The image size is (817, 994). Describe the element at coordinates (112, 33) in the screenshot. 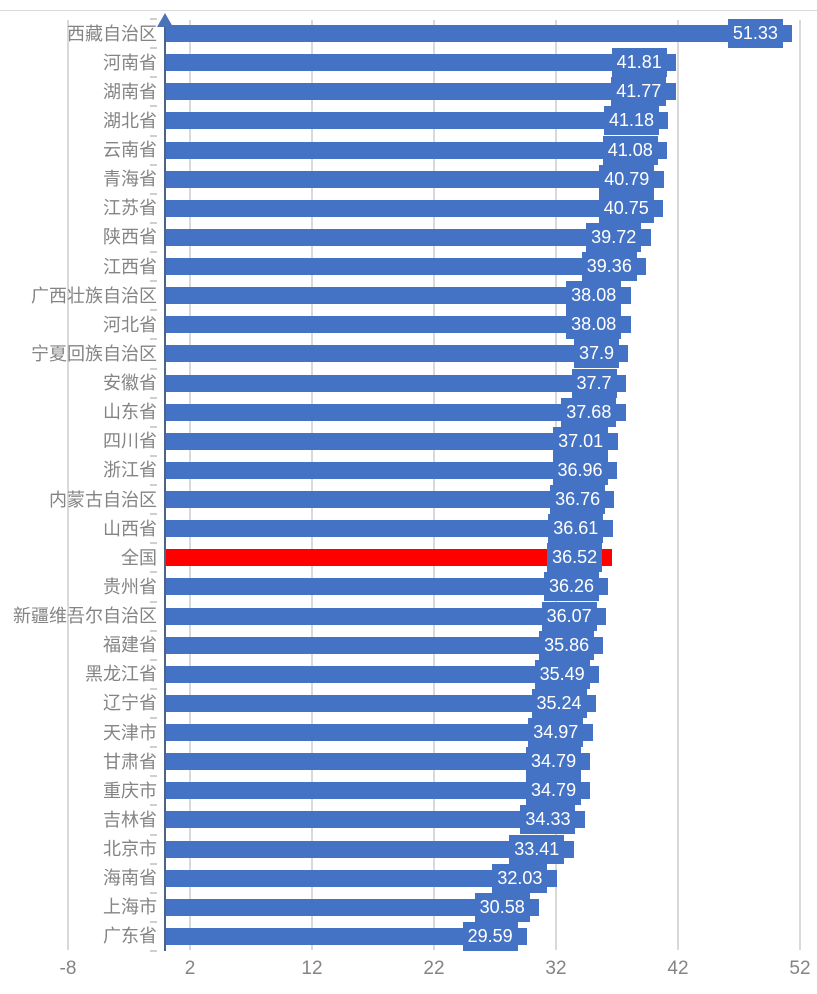

I see `category-label: 西藏自治区` at that location.